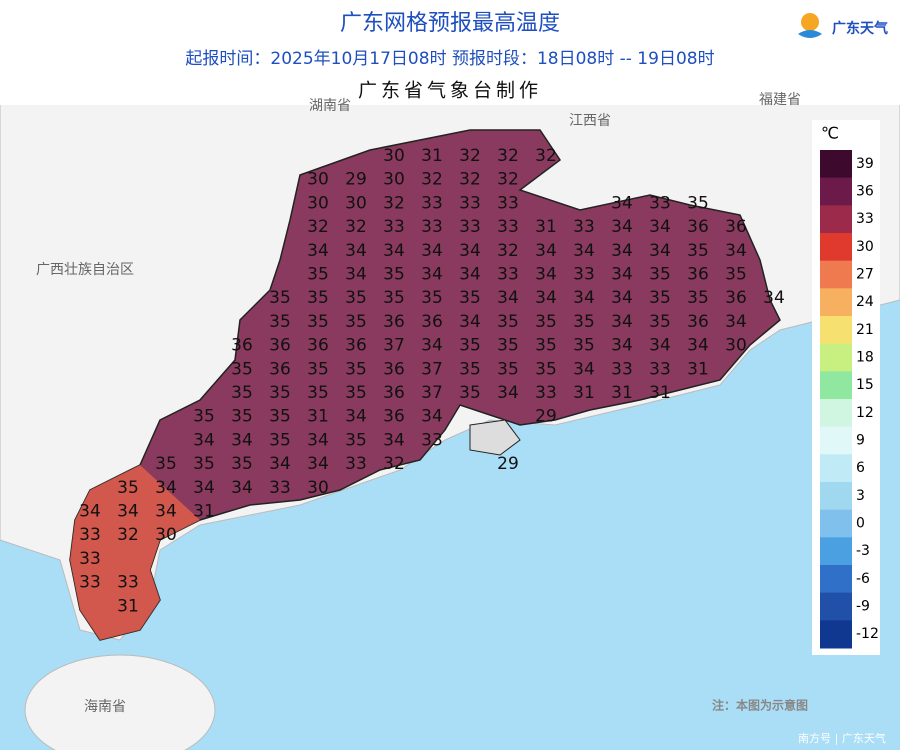 Image resolution: width=900 pixels, height=754 pixels. Describe the element at coordinates (590, 121) in the screenshot. I see `region-label: 江西省` at that location.